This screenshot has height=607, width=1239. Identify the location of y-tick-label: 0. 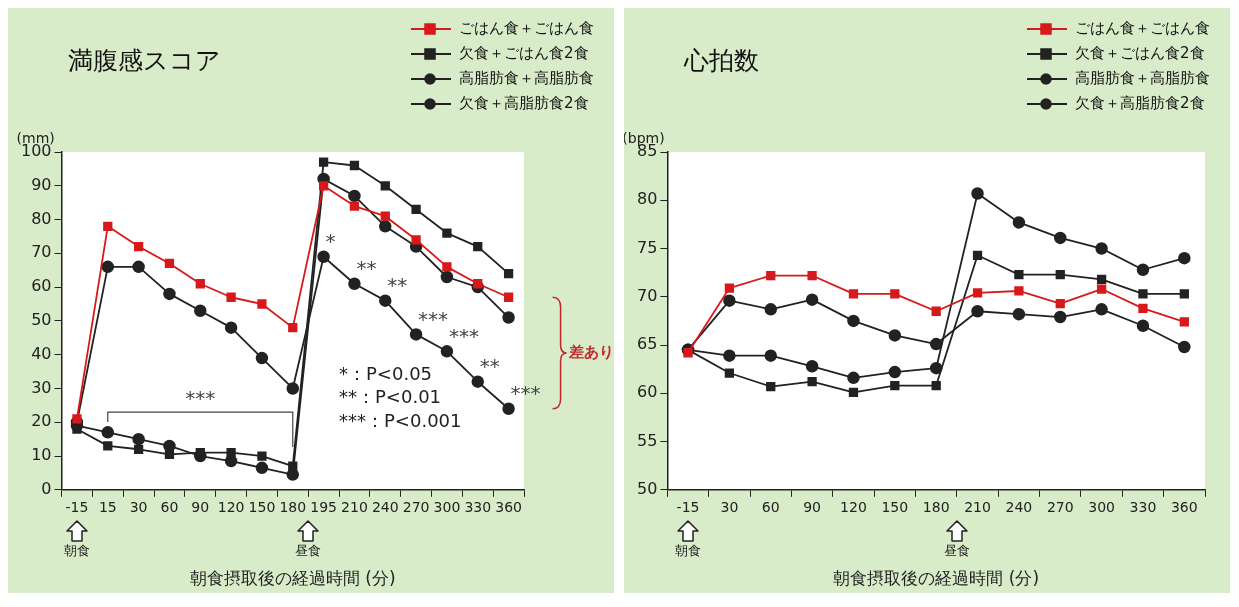
(46, 488).